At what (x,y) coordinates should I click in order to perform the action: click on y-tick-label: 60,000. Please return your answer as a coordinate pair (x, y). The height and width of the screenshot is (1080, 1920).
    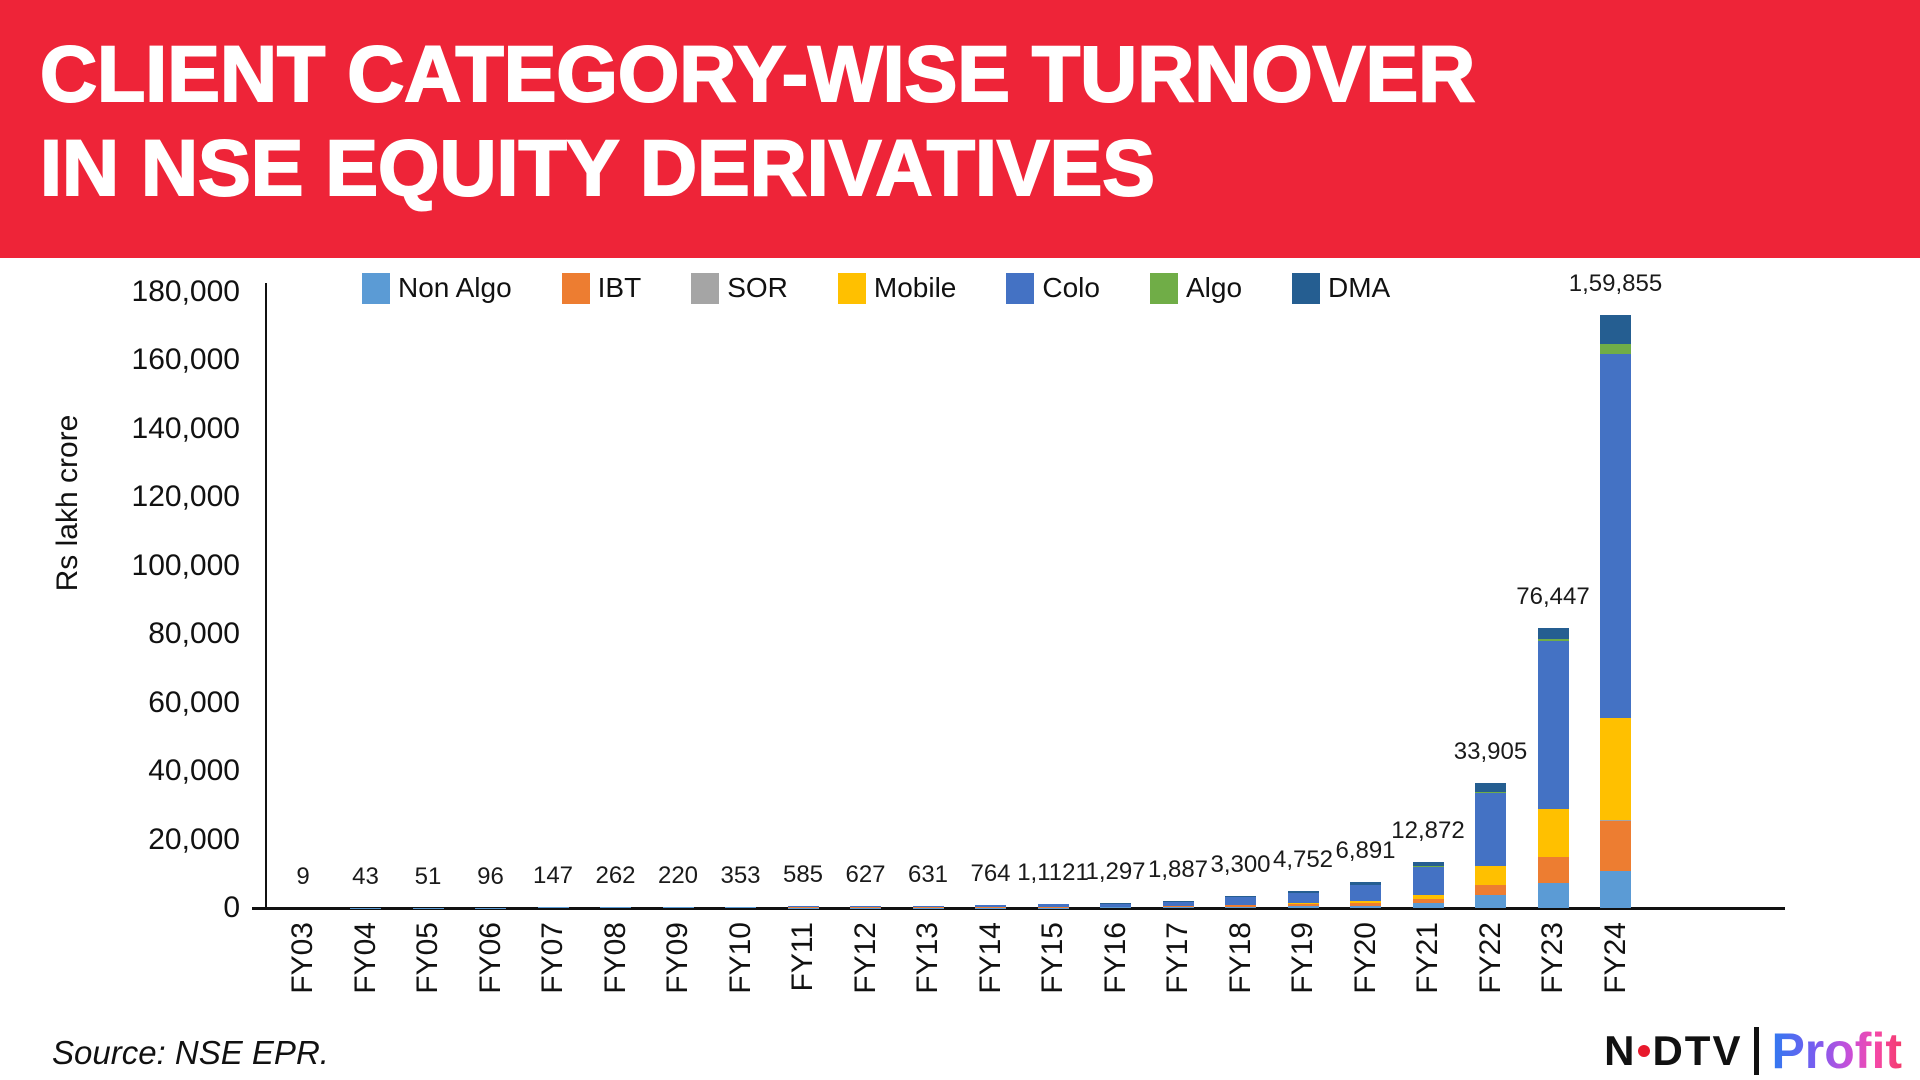
    Looking at the image, I should click on (194, 702).